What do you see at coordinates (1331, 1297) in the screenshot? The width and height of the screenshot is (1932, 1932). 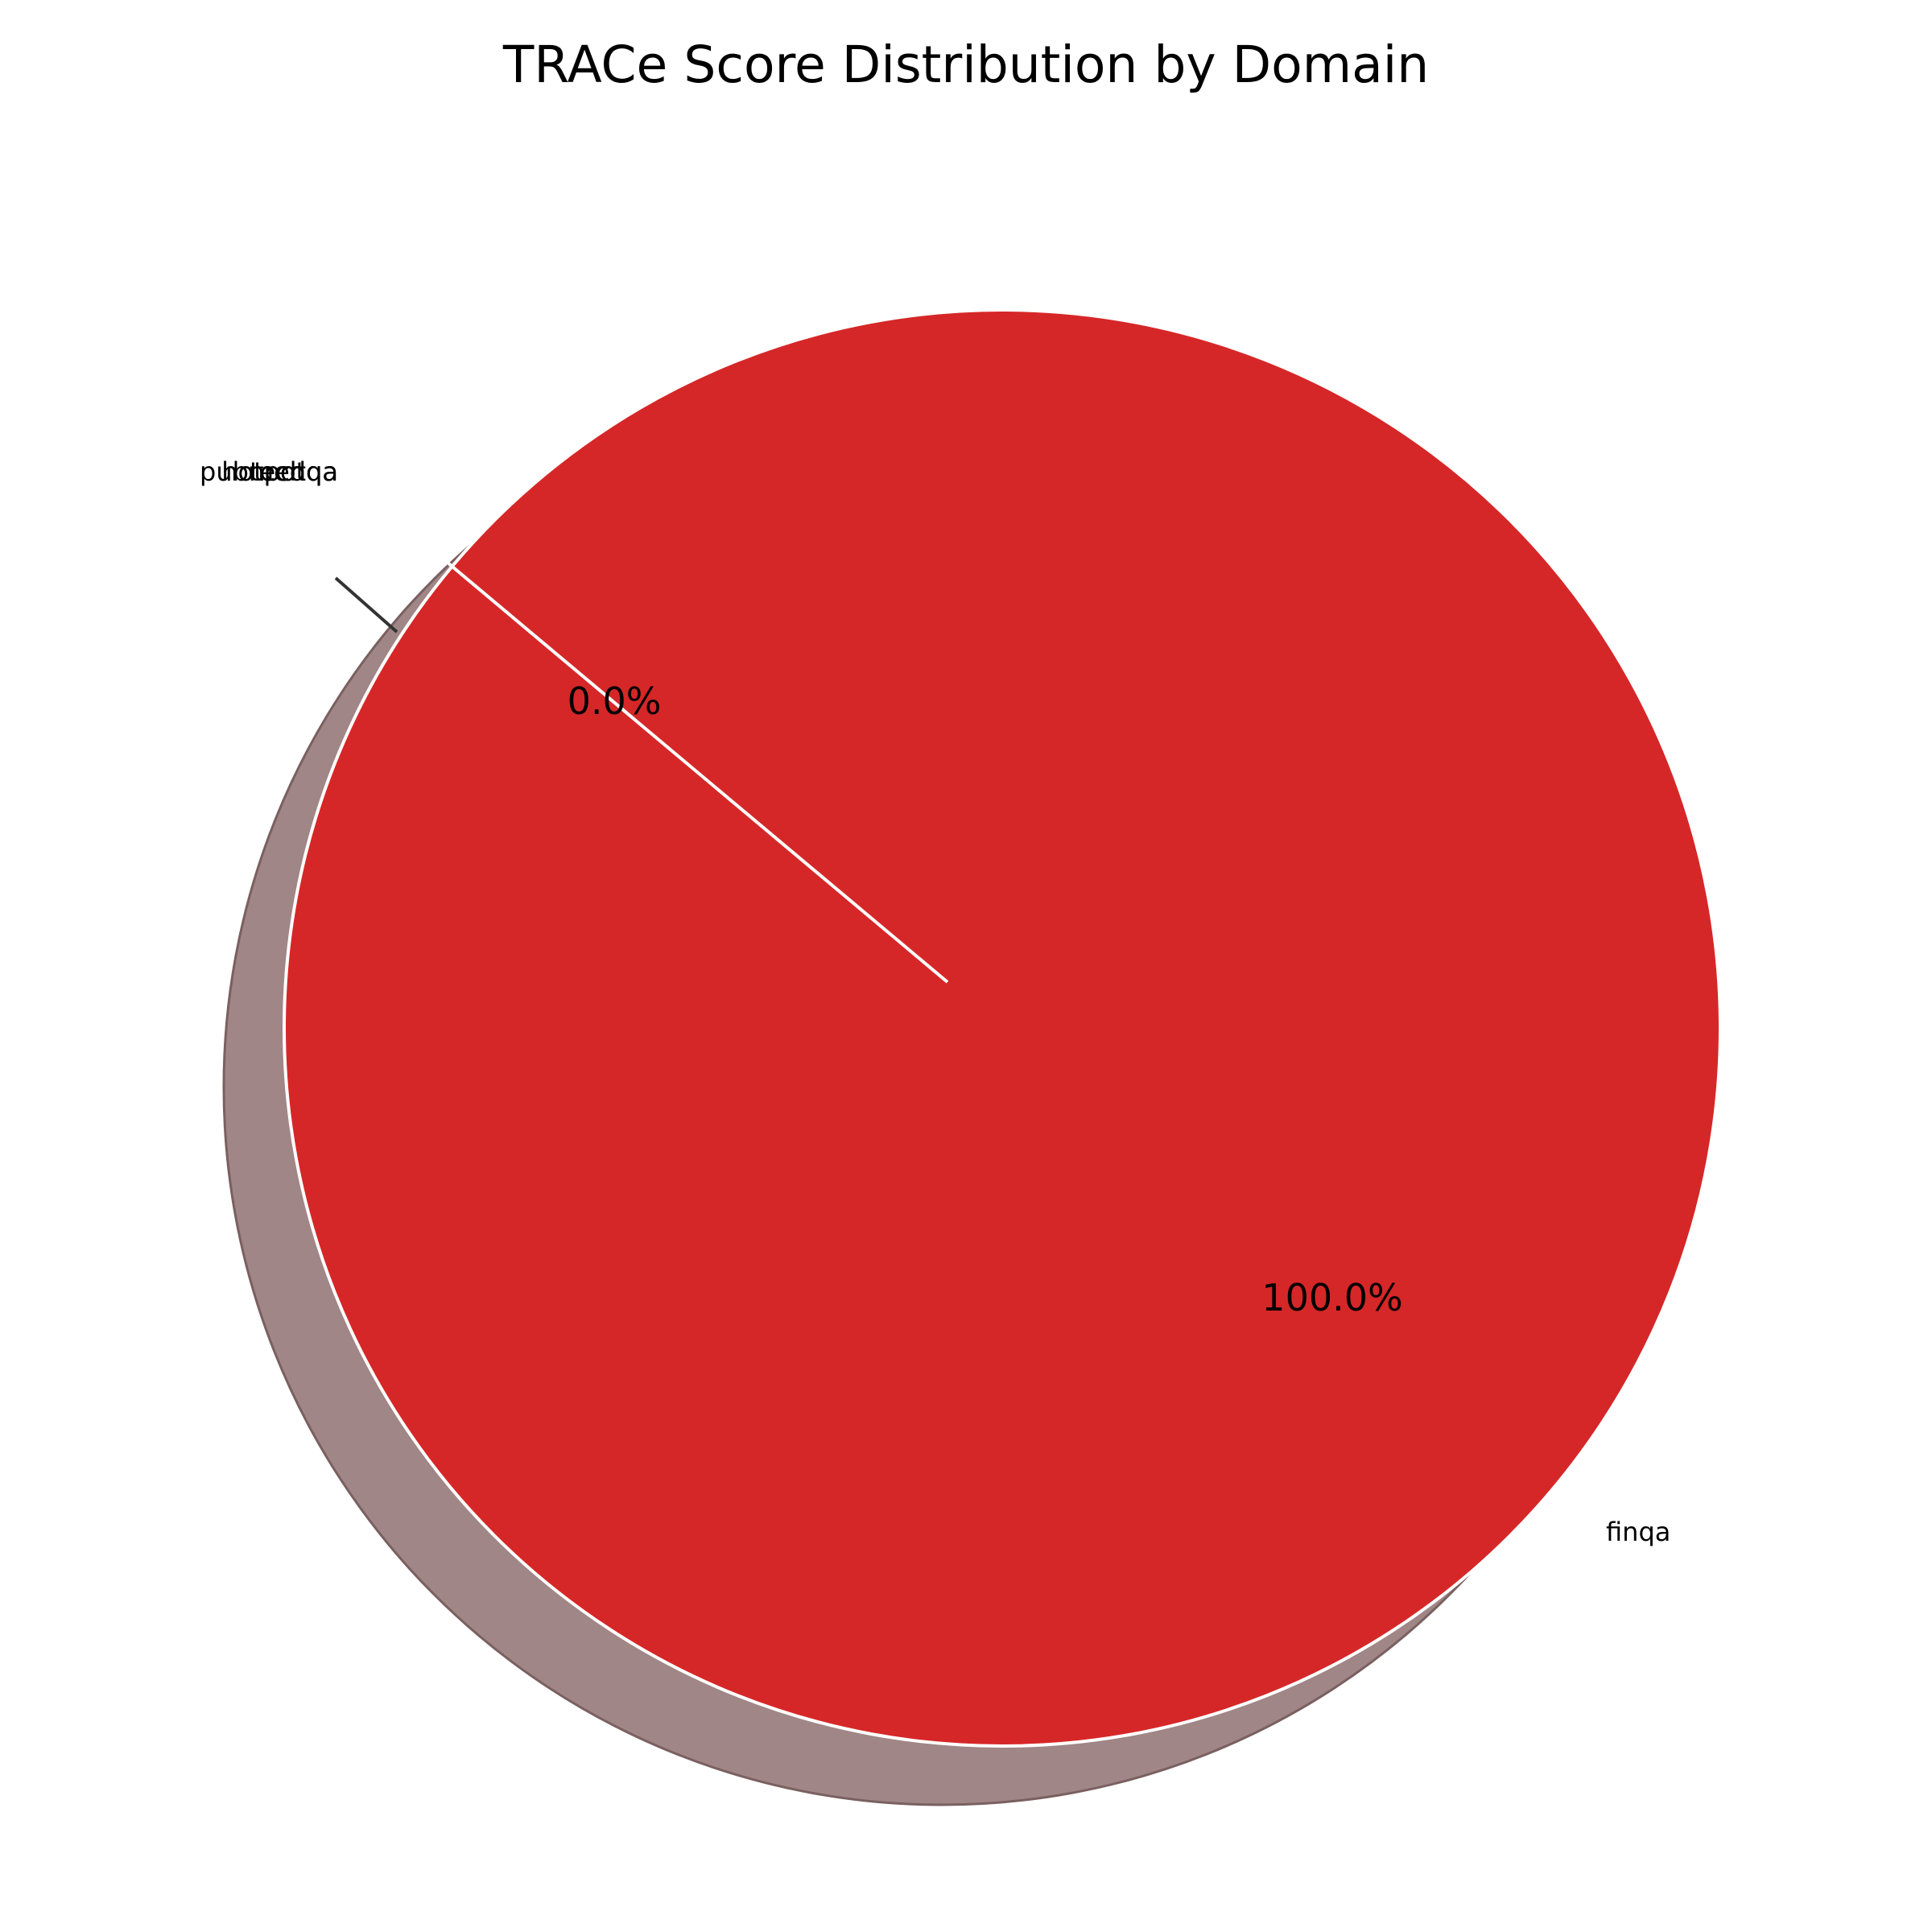 I see `pct-label-finqa: 100.0%` at bounding box center [1331, 1297].